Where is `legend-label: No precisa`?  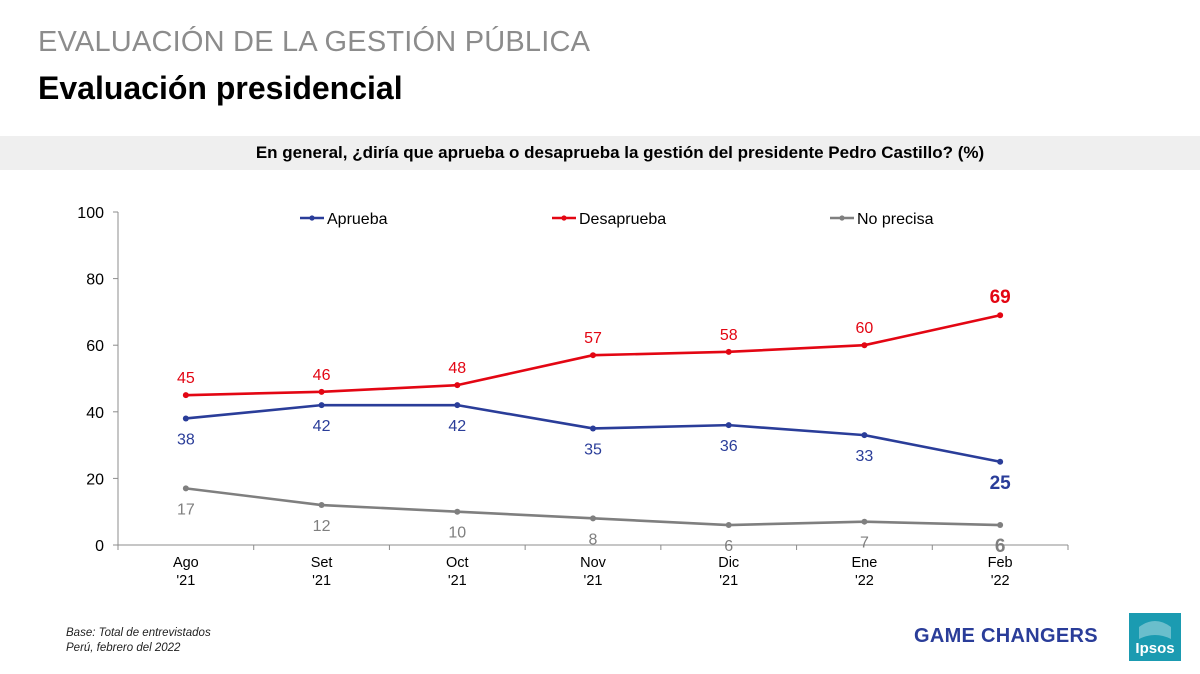
legend-label: No precisa is located at coordinates (895, 219).